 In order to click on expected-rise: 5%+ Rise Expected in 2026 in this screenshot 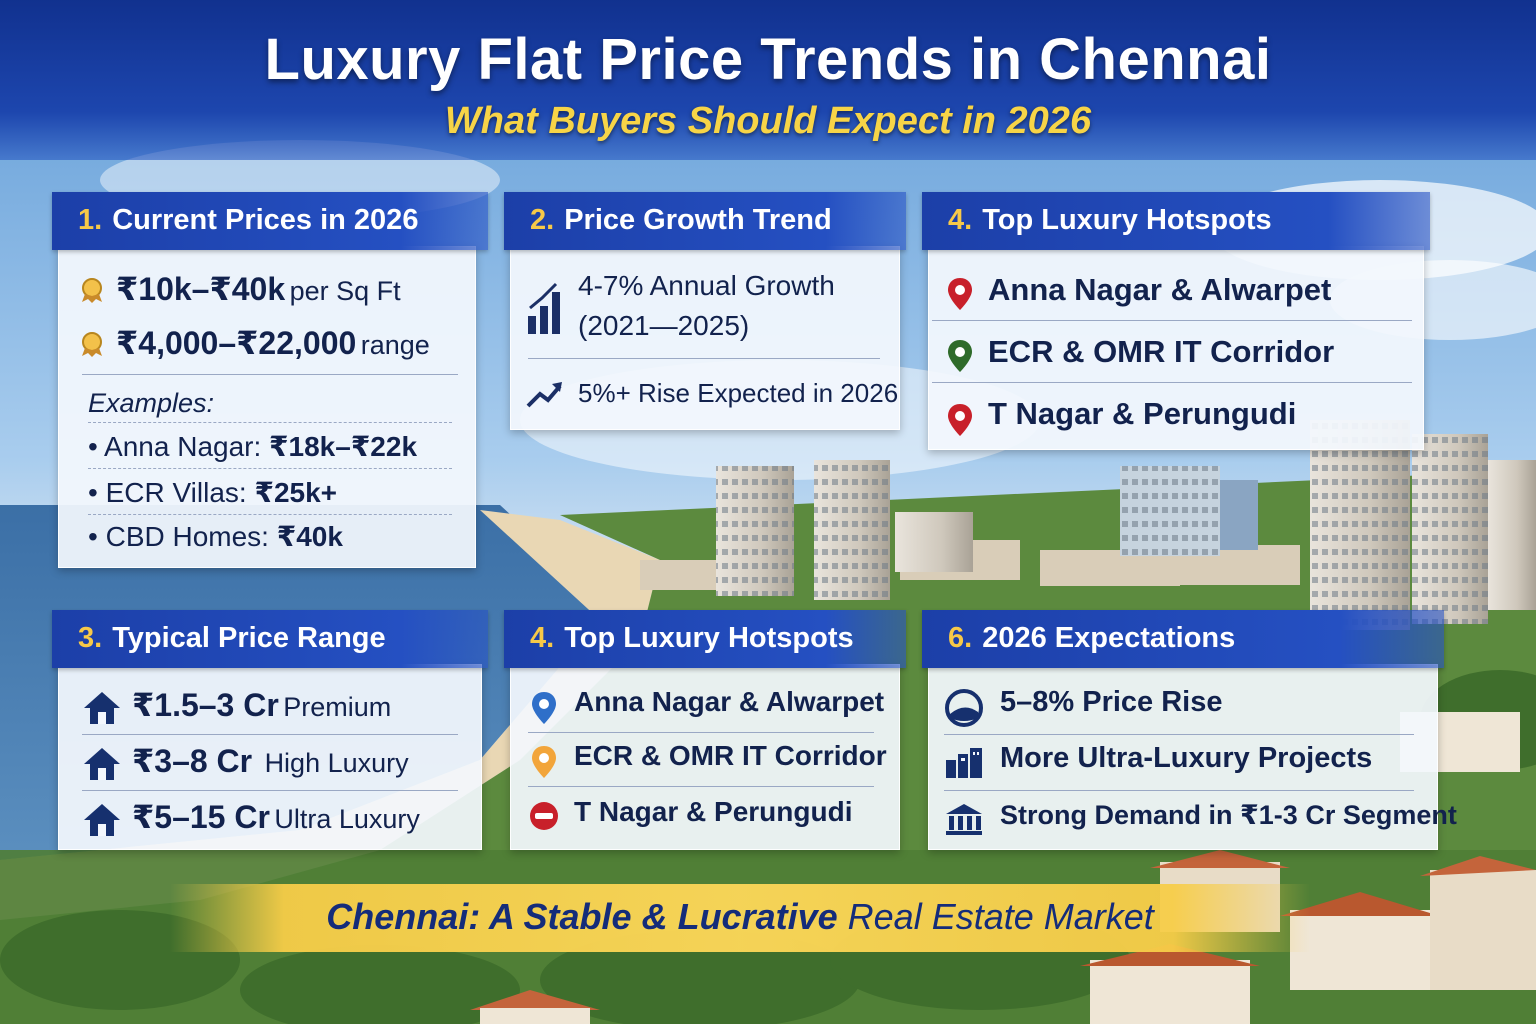, I will do `click(738, 393)`.